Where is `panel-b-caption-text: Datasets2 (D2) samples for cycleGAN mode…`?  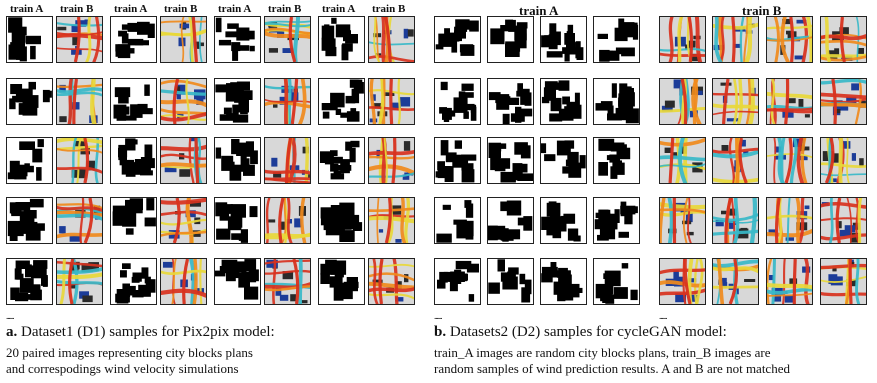 panel-b-caption-text: Datasets2 (D2) samples for cycleGAN mode… is located at coordinates (588, 332).